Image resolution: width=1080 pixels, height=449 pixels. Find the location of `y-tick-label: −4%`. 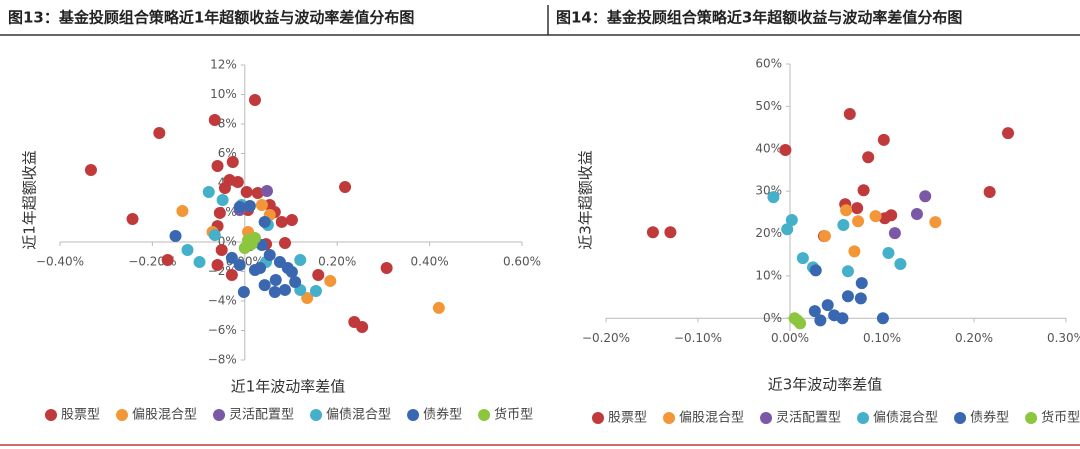

y-tick-label: −4% is located at coordinates (222, 301).